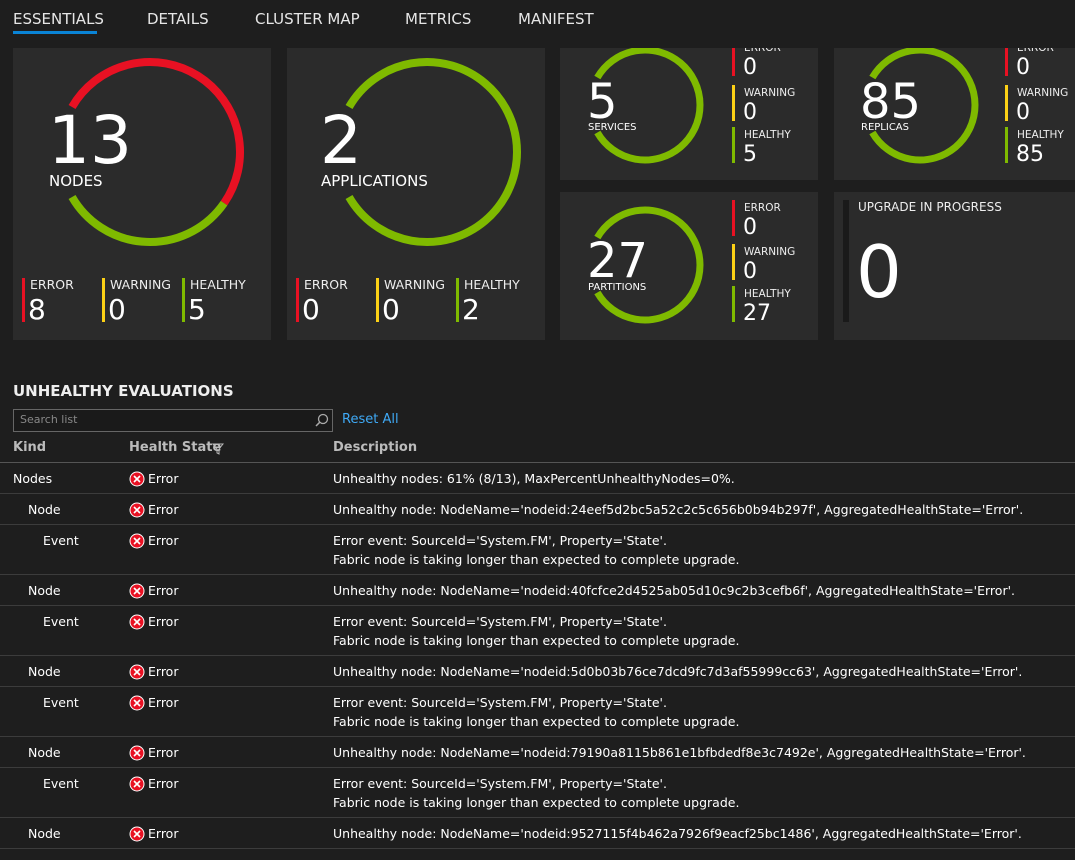 The height and width of the screenshot is (860, 1075). What do you see at coordinates (879, 272) in the screenshot?
I see `upgrade-count: 0` at bounding box center [879, 272].